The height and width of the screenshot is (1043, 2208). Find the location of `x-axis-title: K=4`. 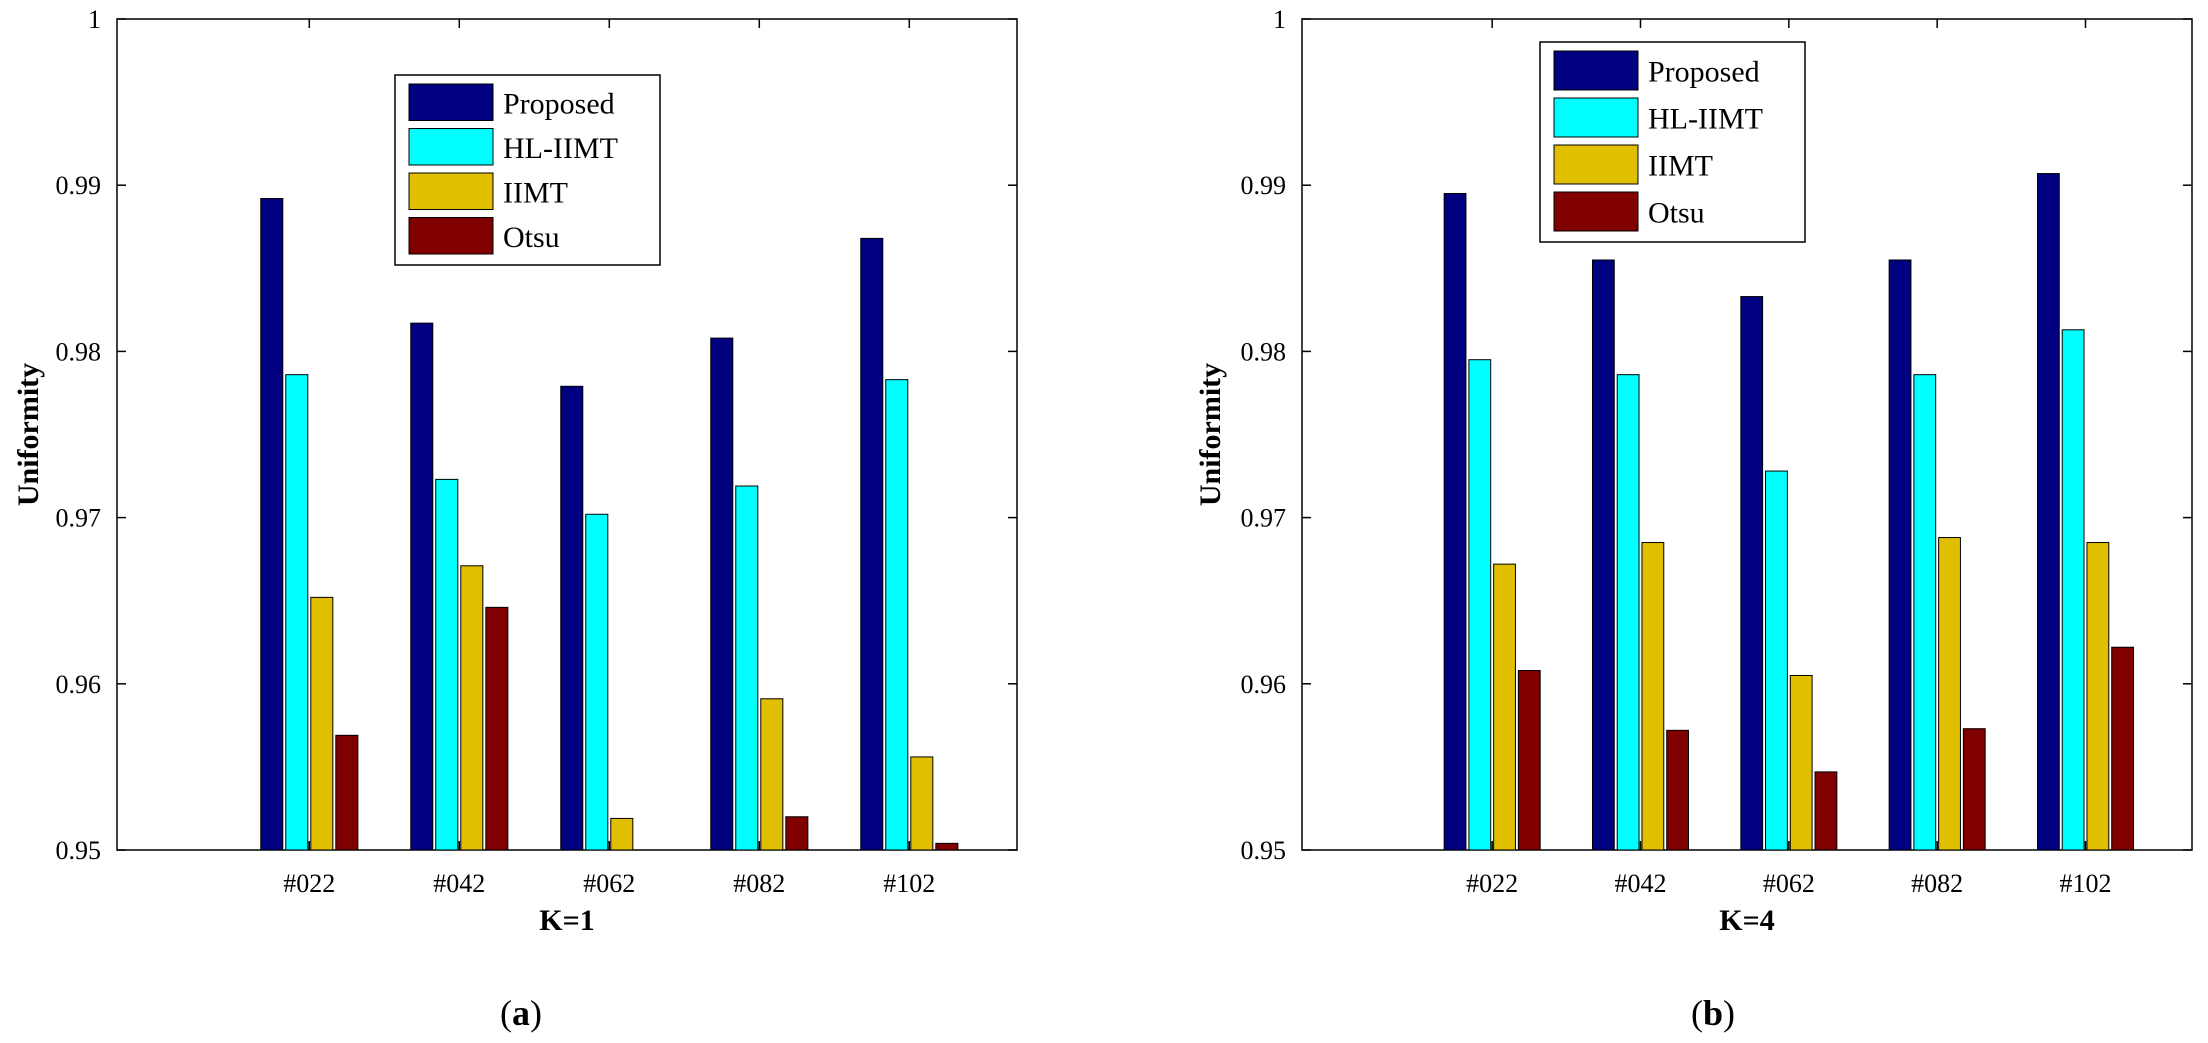

x-axis-title: K=4 is located at coordinates (1746, 920).